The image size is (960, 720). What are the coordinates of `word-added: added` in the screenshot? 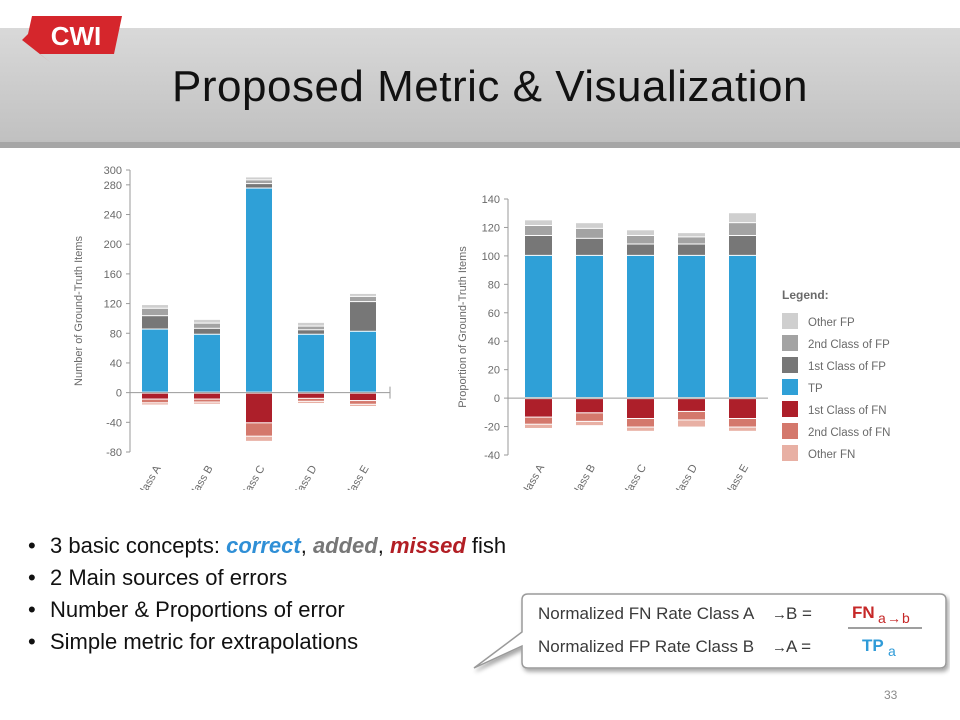 It's located at (345, 545).